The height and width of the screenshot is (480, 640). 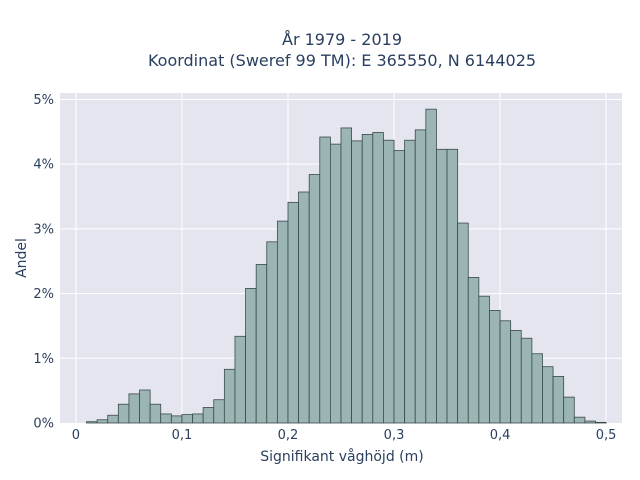 What do you see at coordinates (43, 294) in the screenshot?
I see `y-tick-label: 2%` at bounding box center [43, 294].